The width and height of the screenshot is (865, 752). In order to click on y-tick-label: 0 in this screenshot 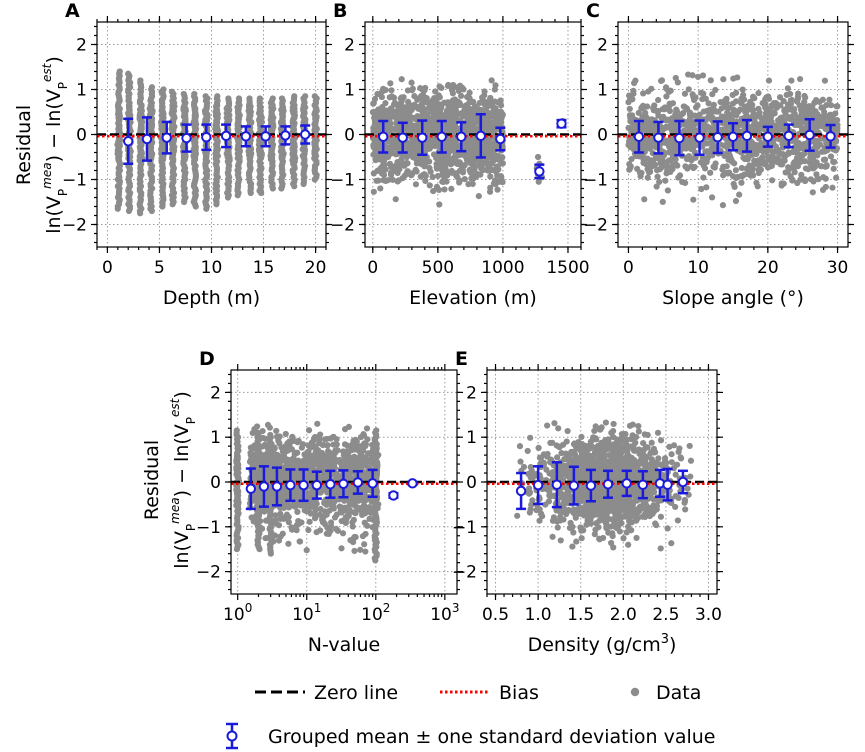, I will do `click(602, 136)`.